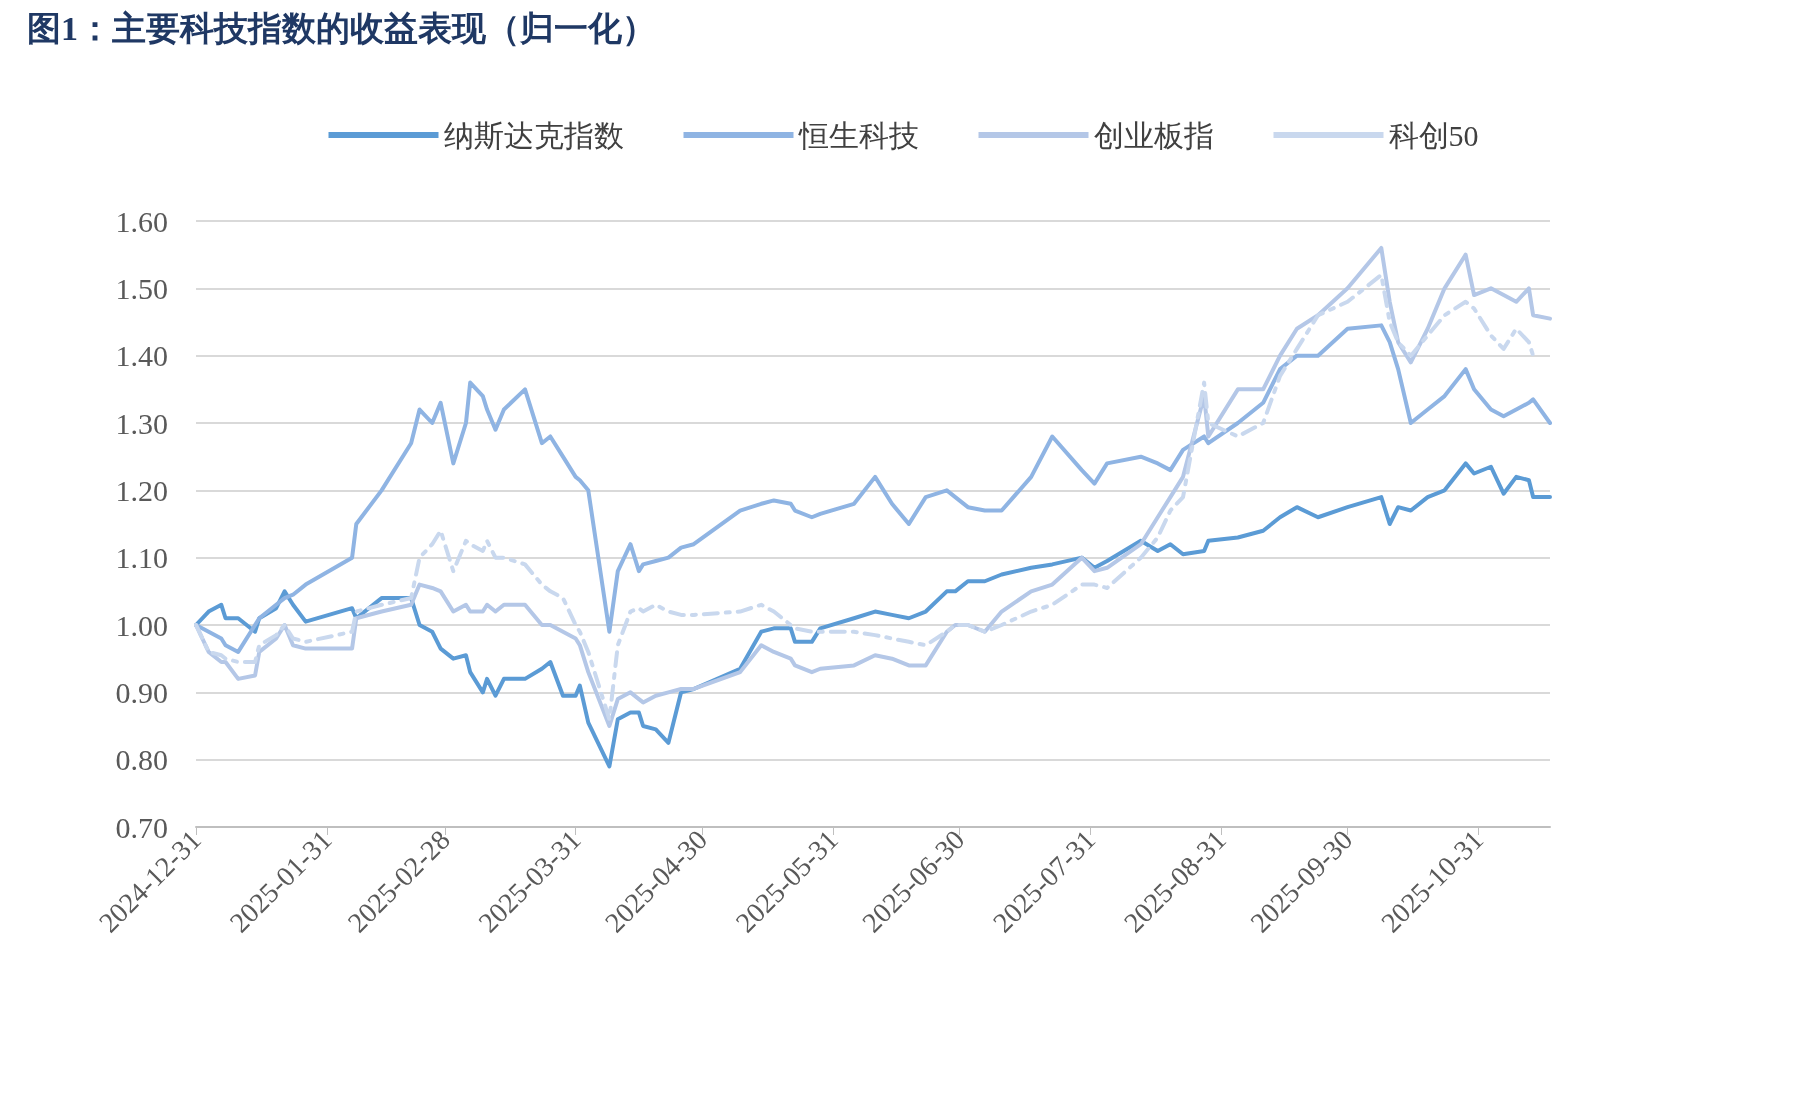  What do you see at coordinates (141, 625) in the screenshot?
I see `y-tick-label: 1.00` at bounding box center [141, 625].